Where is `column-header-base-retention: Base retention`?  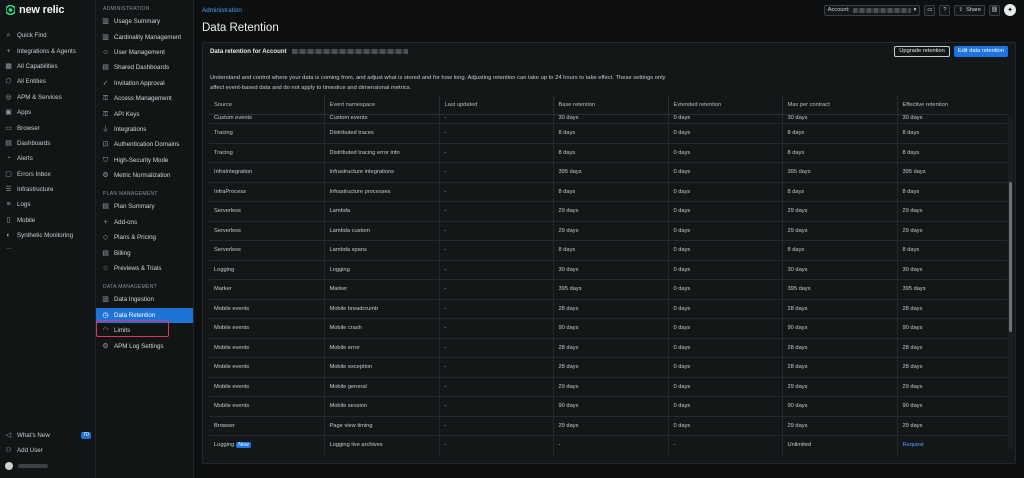 column-header-base-retention: Base retention is located at coordinates (611, 105).